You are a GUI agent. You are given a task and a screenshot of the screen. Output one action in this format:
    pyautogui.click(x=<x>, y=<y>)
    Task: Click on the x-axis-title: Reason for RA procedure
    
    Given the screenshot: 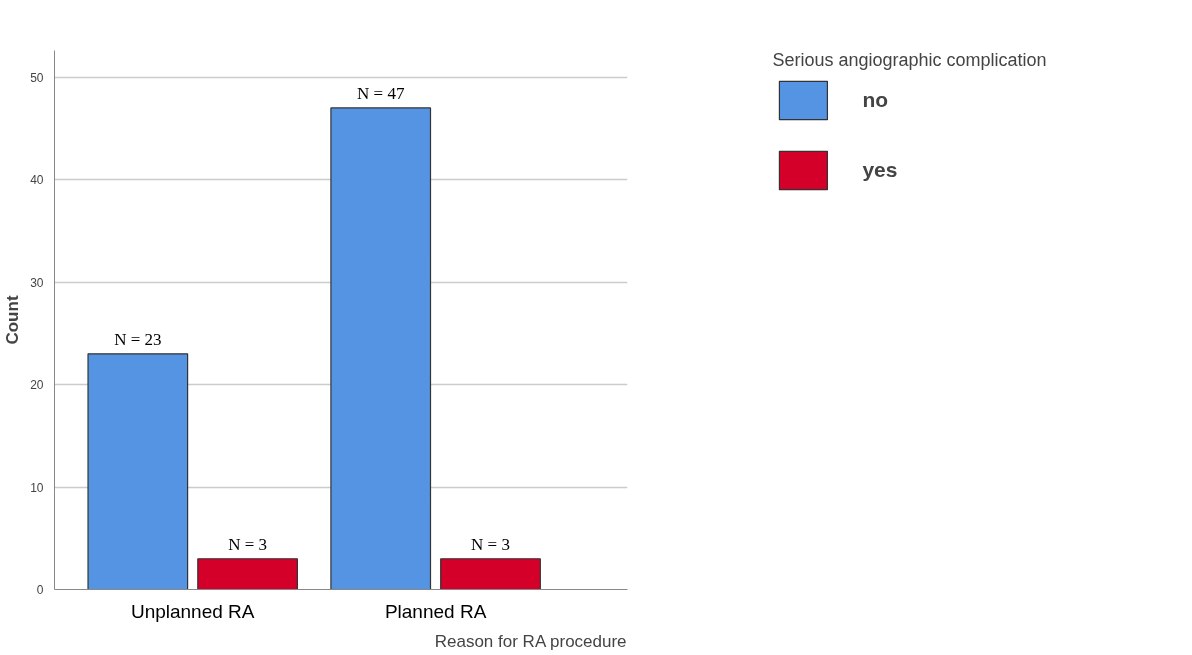 What is the action you would take?
    pyautogui.click(x=530, y=641)
    